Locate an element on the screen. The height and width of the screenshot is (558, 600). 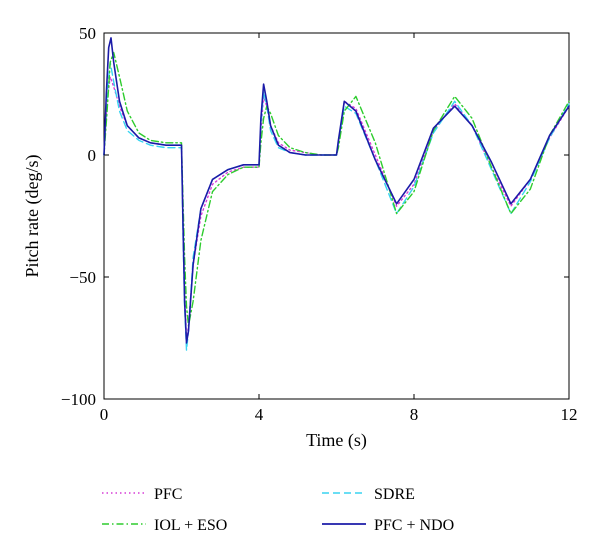
legend: PFC SDRE IOL + ESO PFC + NDO is located at coordinates (278, 510).